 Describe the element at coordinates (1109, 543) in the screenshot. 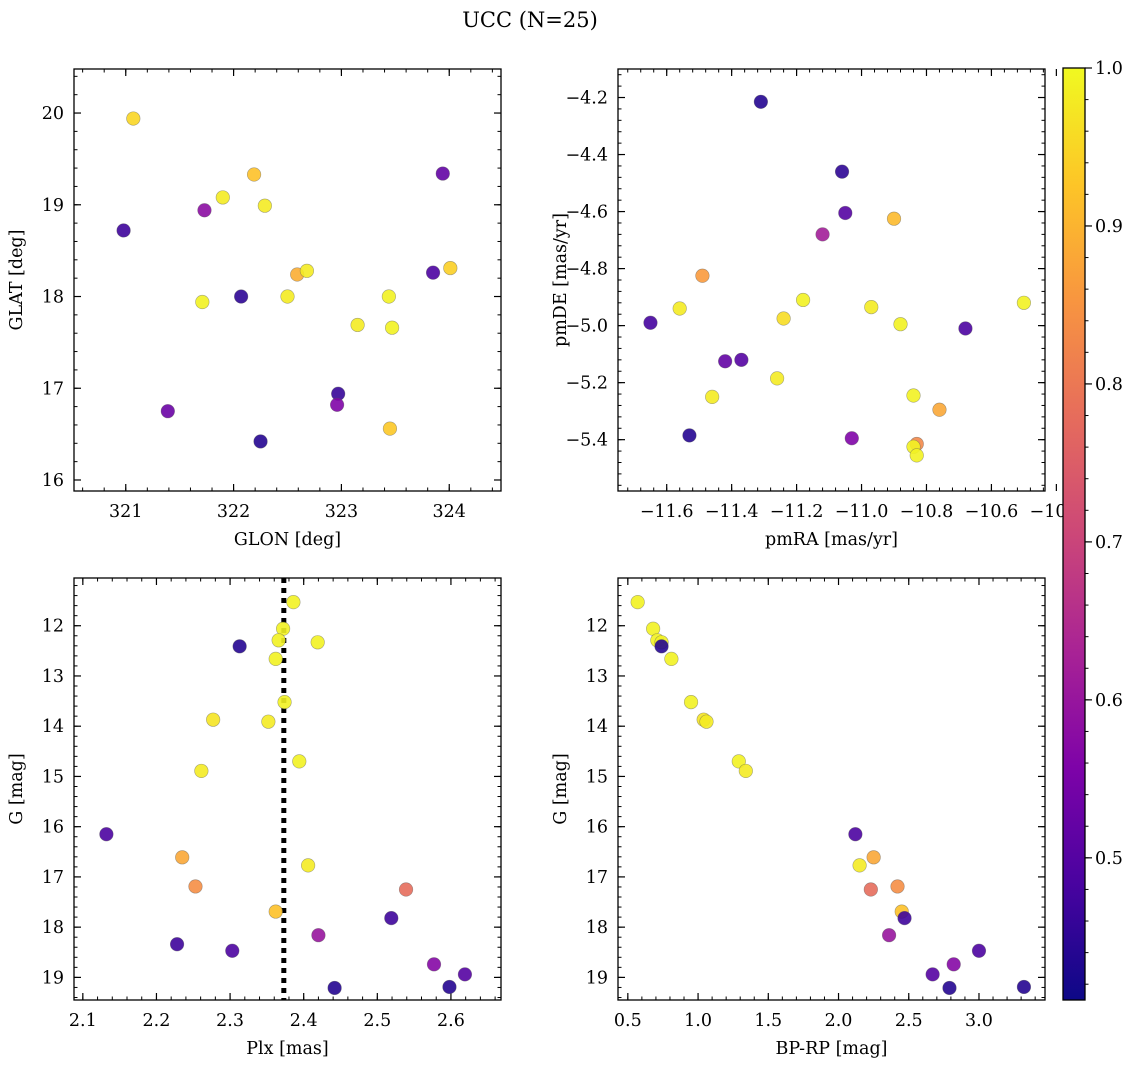

I see `colorbar-tick-label: 0.7` at that location.